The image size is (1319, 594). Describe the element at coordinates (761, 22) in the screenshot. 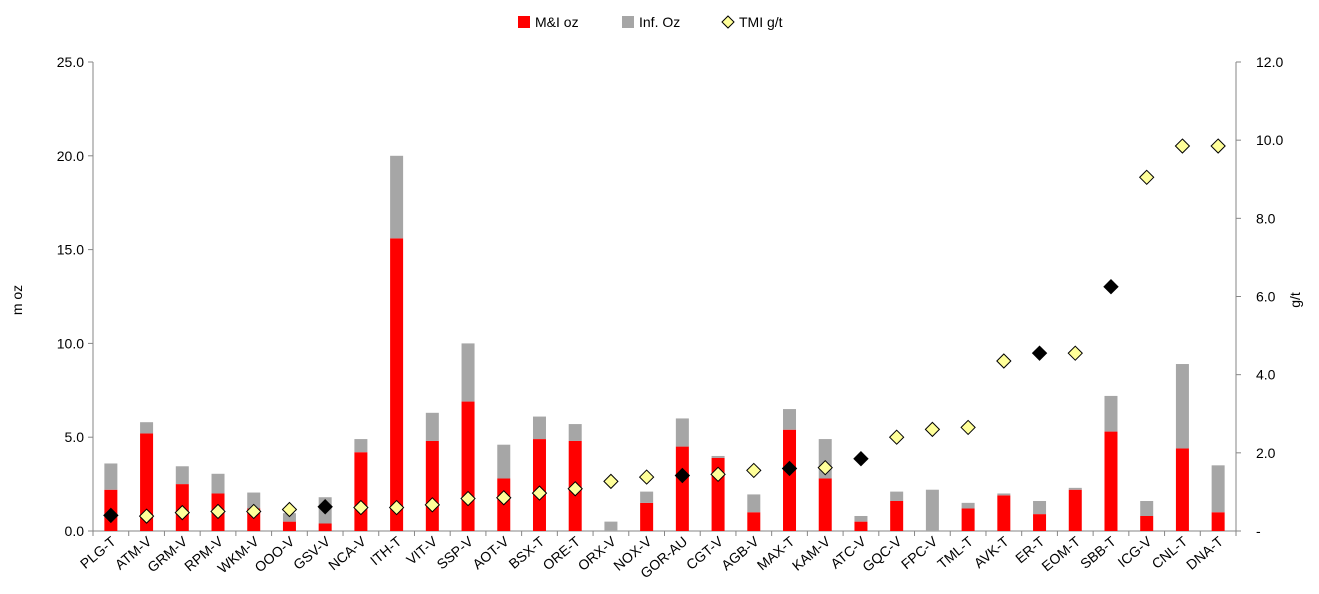

I see `legend-label: TMI g/t` at that location.